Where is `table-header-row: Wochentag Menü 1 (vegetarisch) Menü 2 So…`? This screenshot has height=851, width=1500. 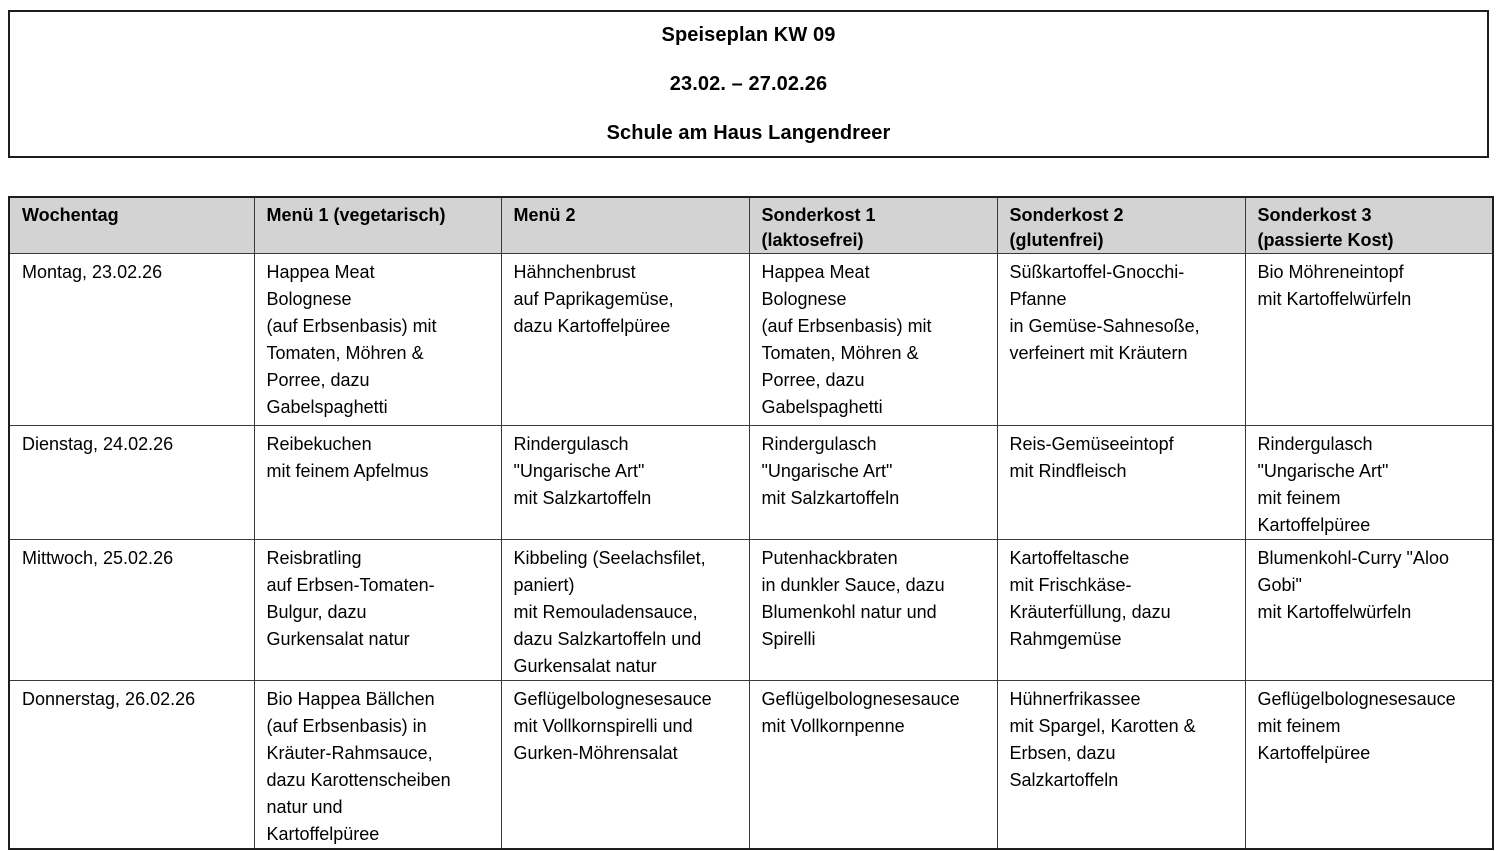
table-header-row: Wochentag Menü 1 (vegetarisch) Menü 2 So… is located at coordinates (751, 225).